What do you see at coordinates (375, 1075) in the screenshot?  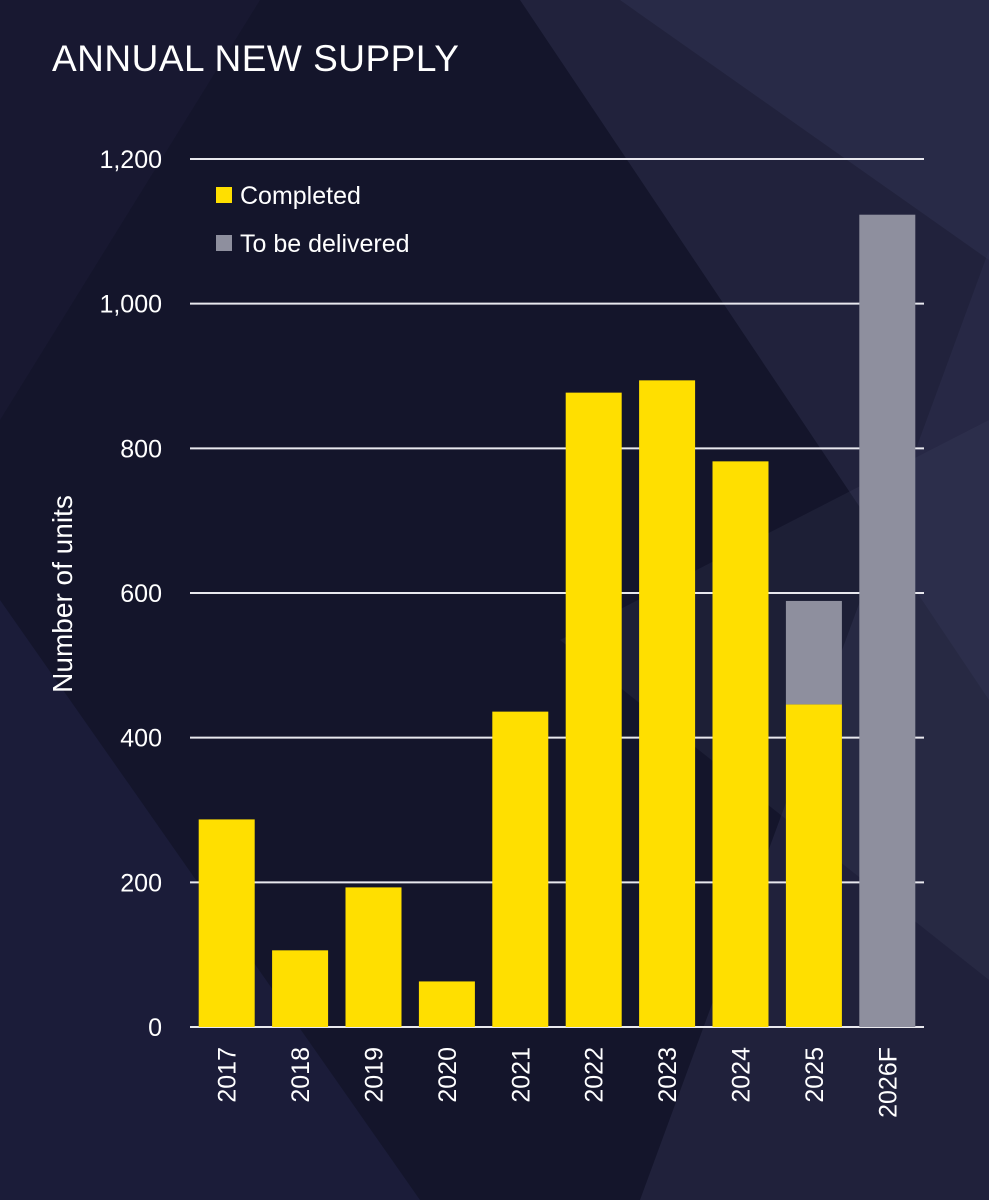 I see `x-tick-label: 2019` at bounding box center [375, 1075].